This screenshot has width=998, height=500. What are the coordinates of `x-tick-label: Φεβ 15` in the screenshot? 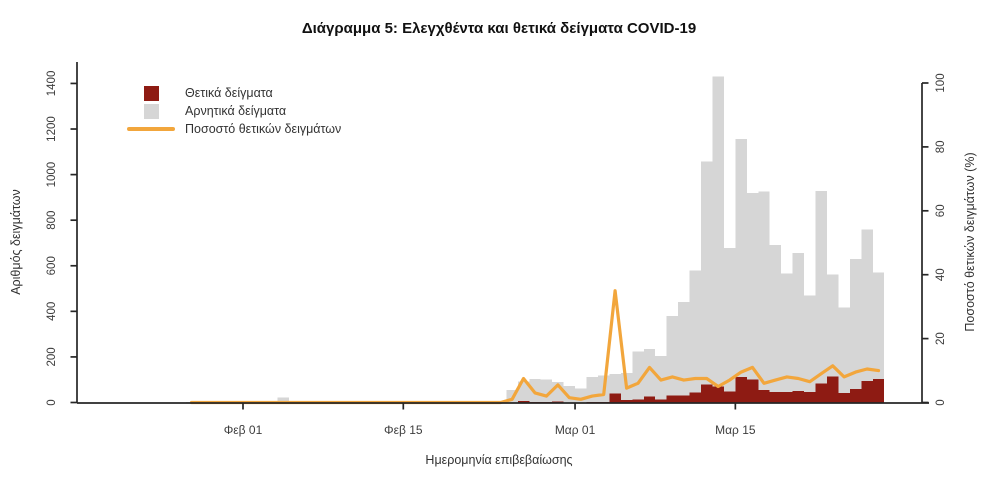 It's located at (403, 430).